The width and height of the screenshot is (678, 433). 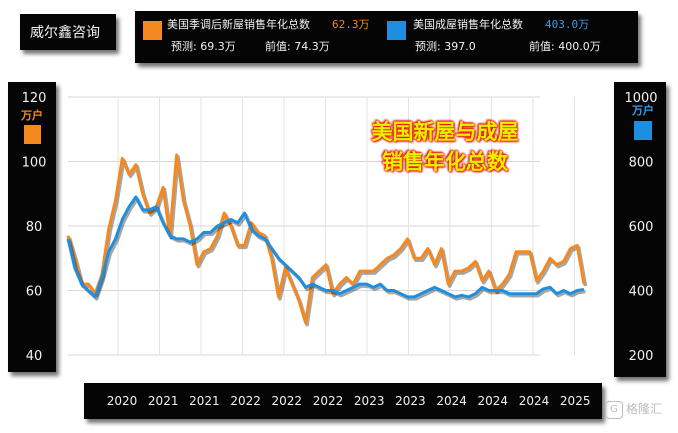 What do you see at coordinates (633, 409) in the screenshot?
I see `watermark: G 格隆汇` at bounding box center [633, 409].